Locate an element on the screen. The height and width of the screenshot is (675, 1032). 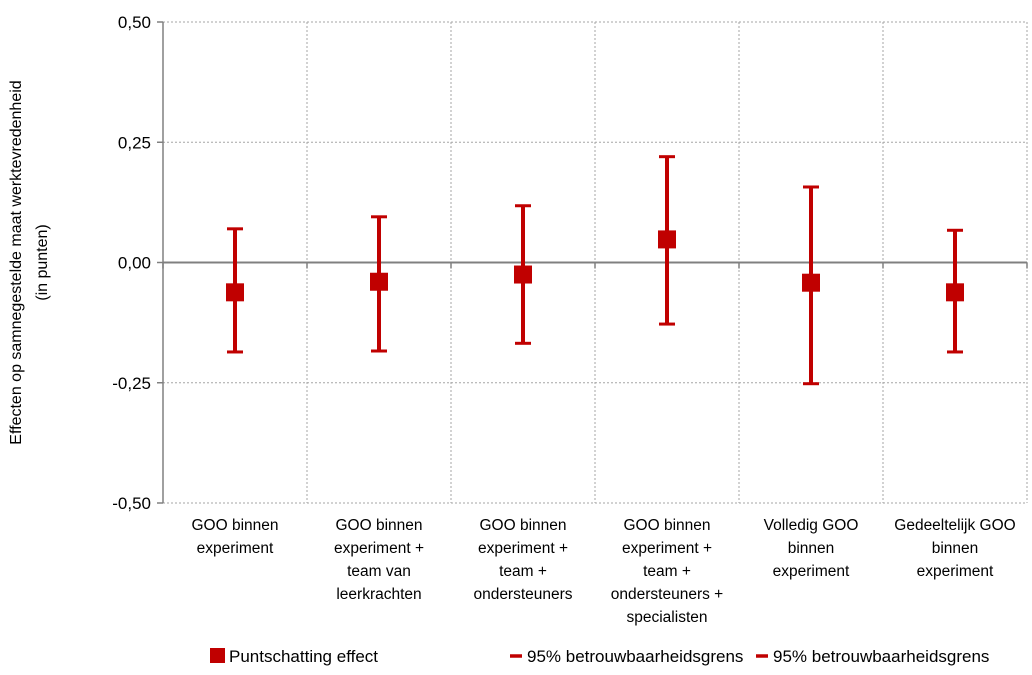
y-tick-label: 0,25 is located at coordinates (134, 142).